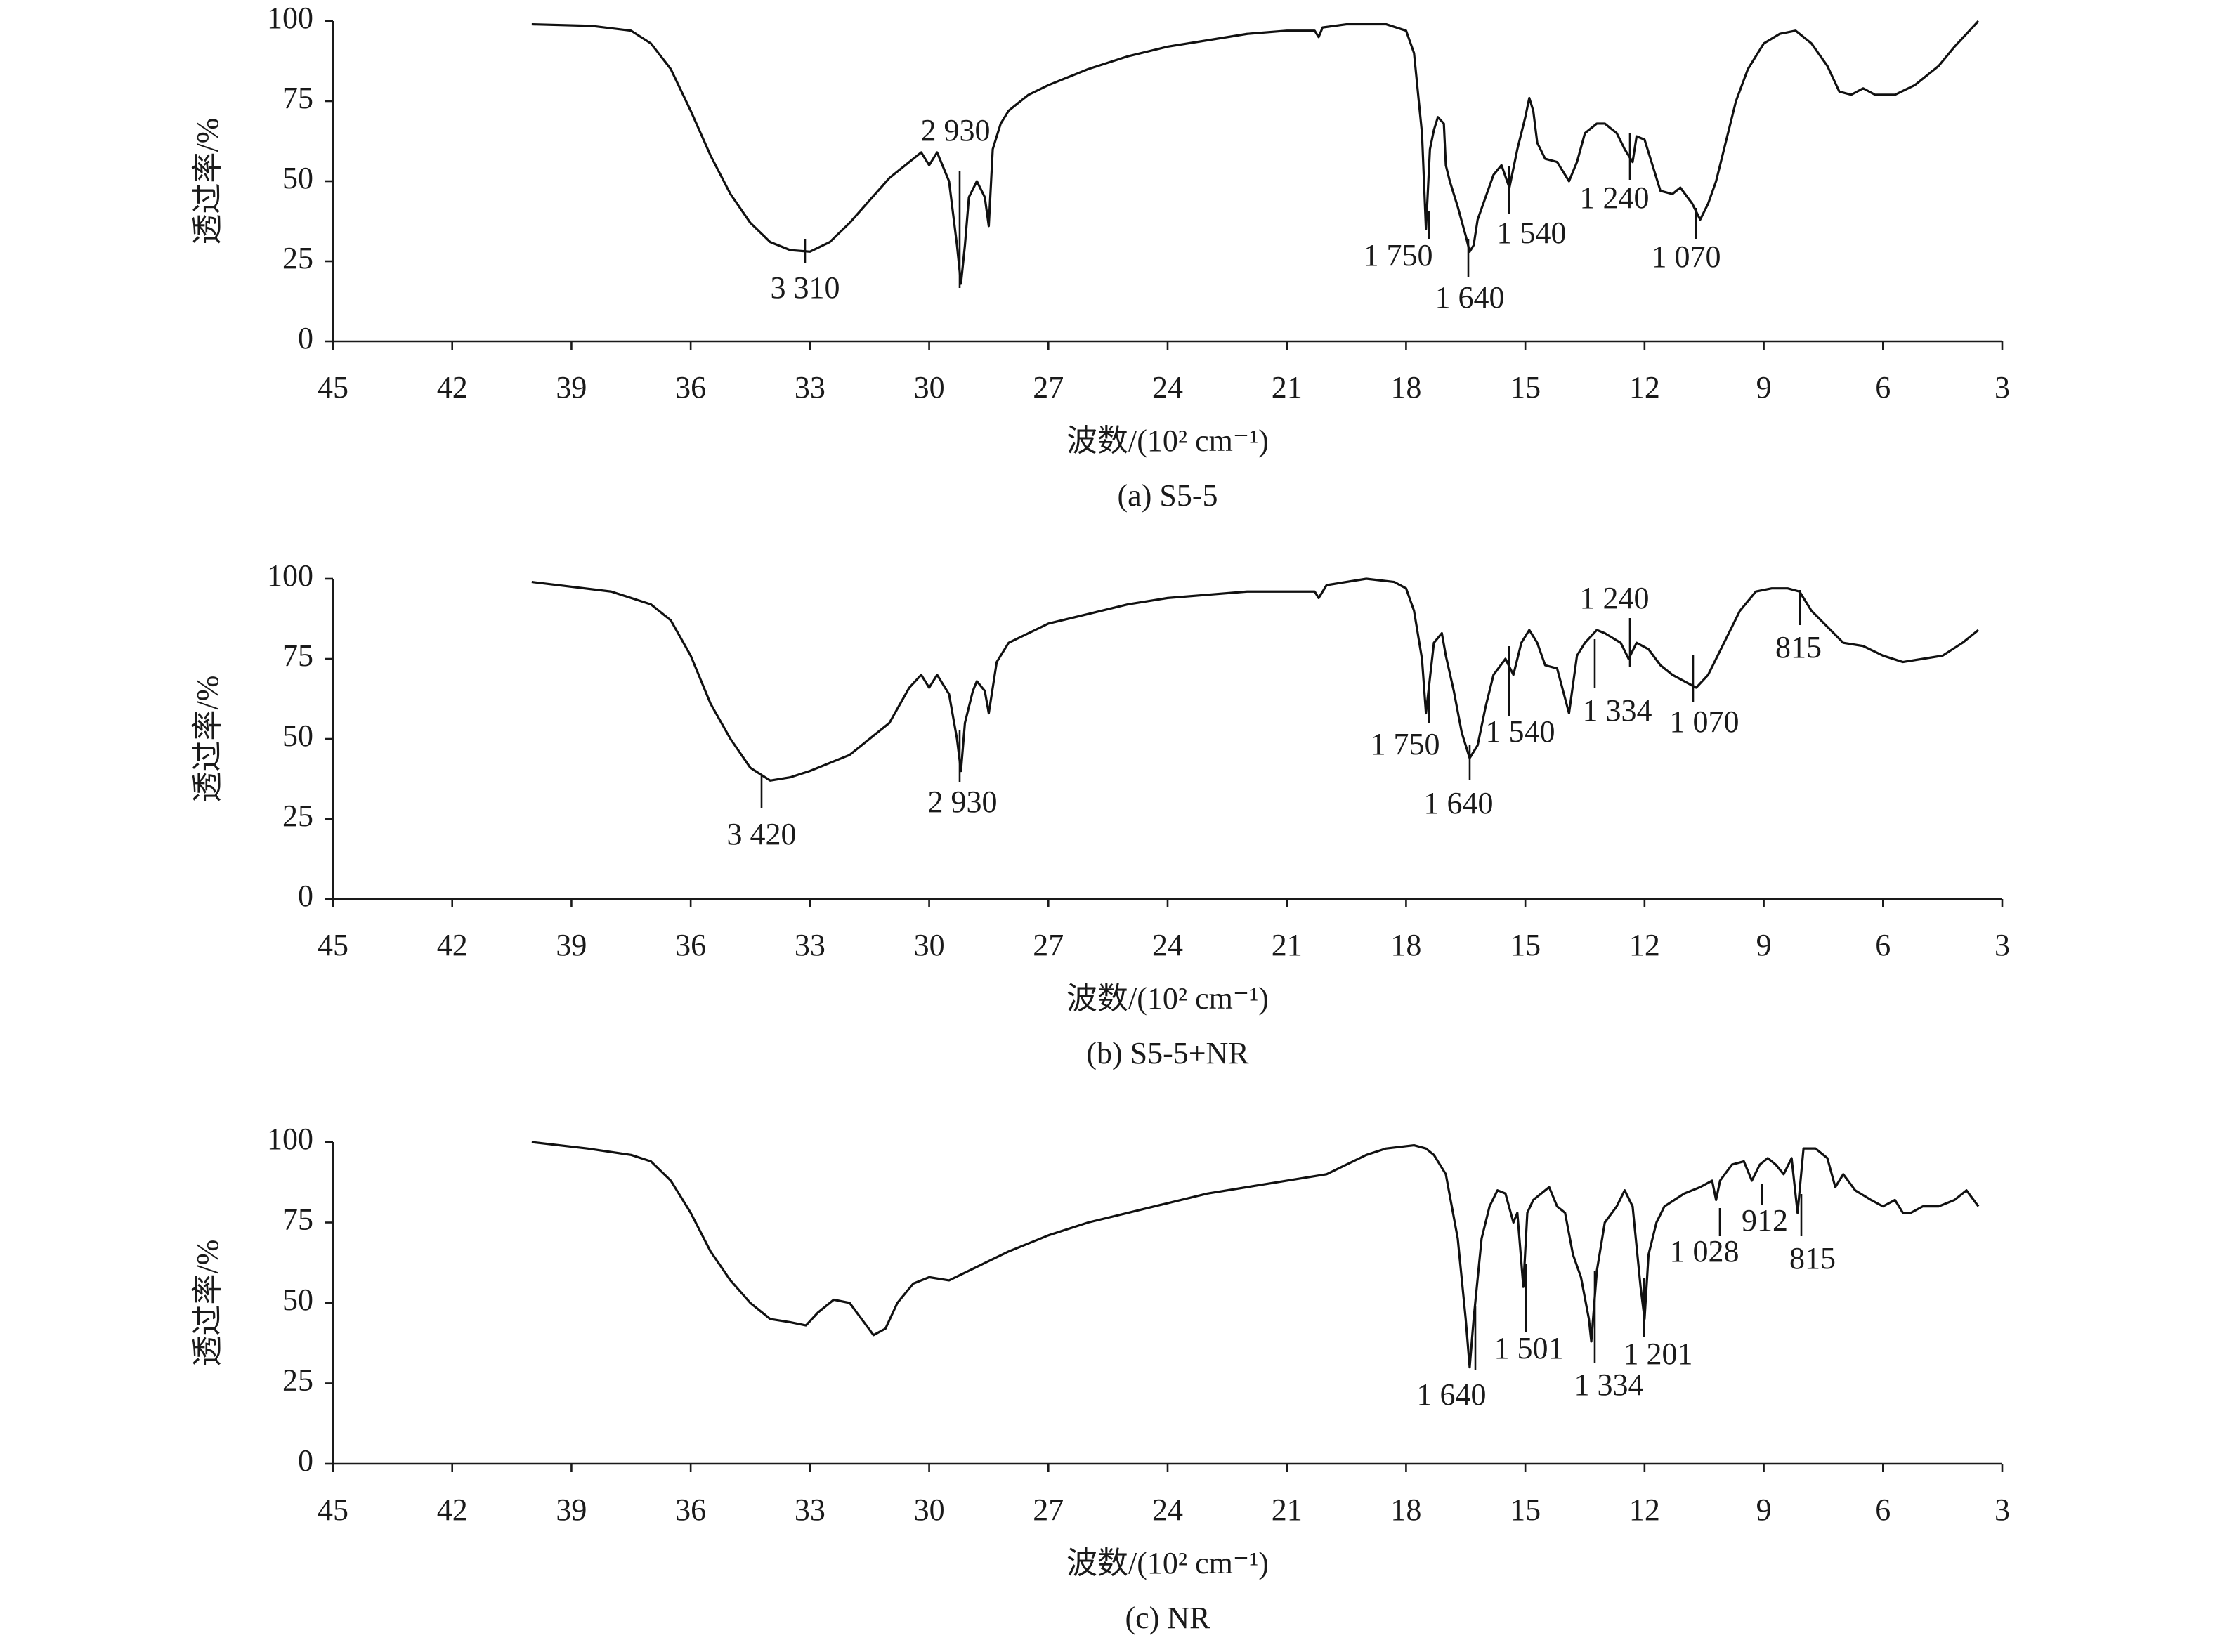 This screenshot has width=2213, height=1652. I want to click on peak-label: 3 310, so click(805, 287).